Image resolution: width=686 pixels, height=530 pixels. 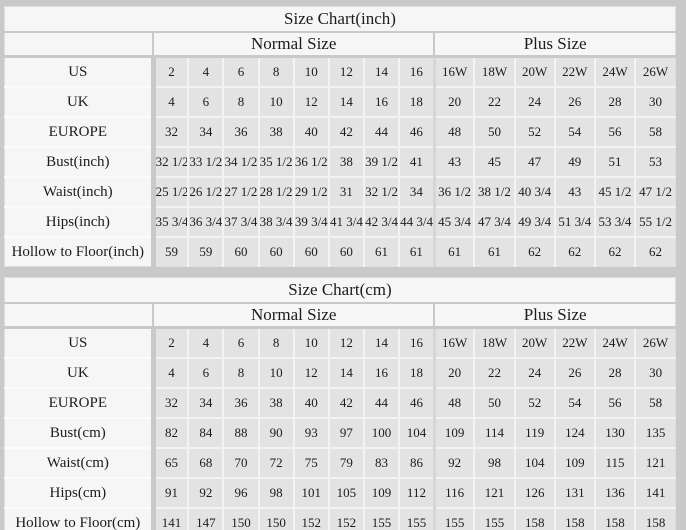 I want to click on table-cell: 24W, so click(x=614, y=342).